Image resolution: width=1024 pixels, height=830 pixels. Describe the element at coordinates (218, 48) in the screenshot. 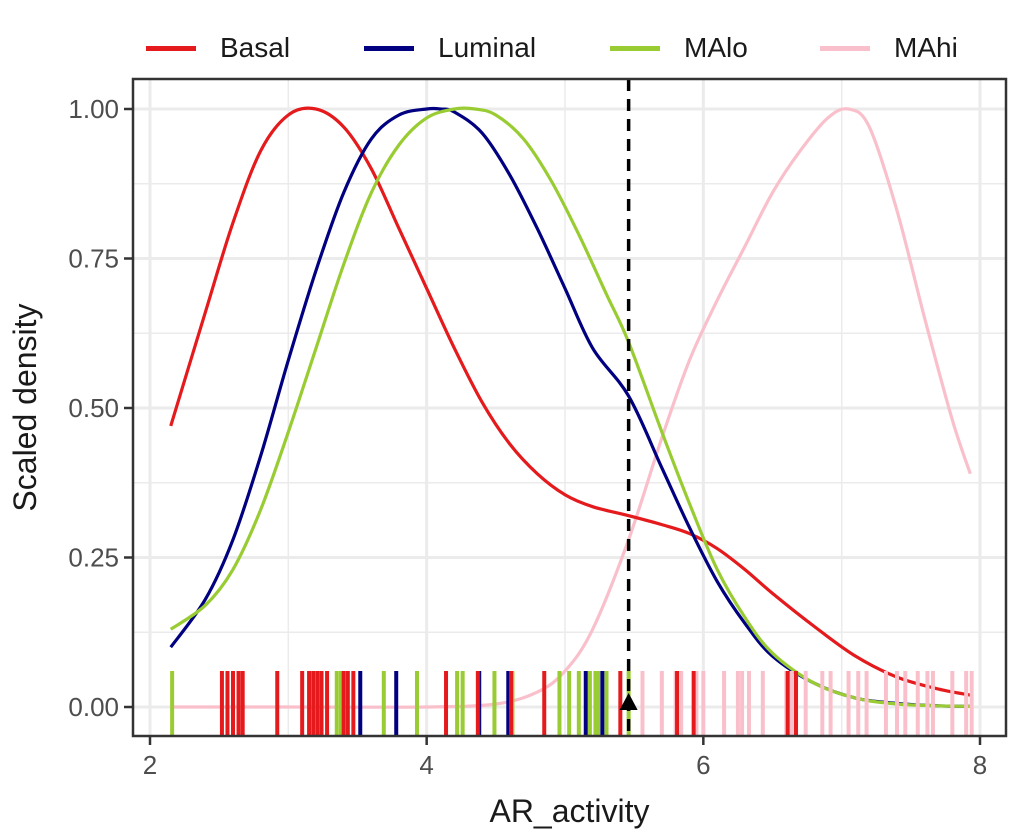

I see `legend-item-basal: Basal` at that location.